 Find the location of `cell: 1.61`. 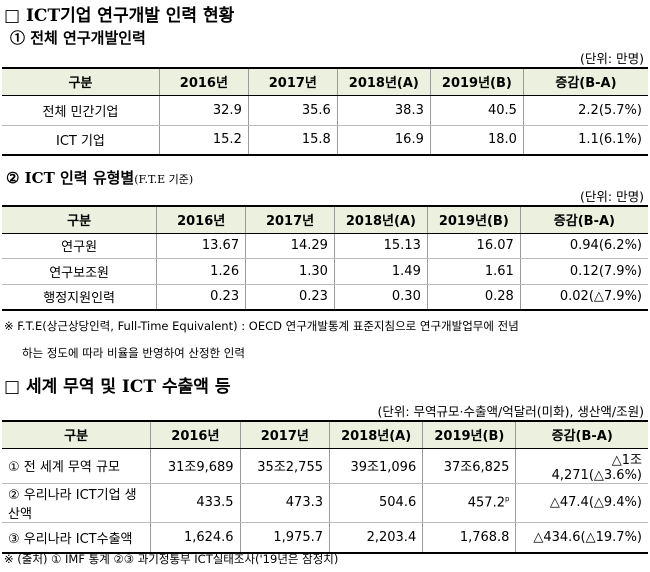

cell: 1.61 is located at coordinates (473, 271).